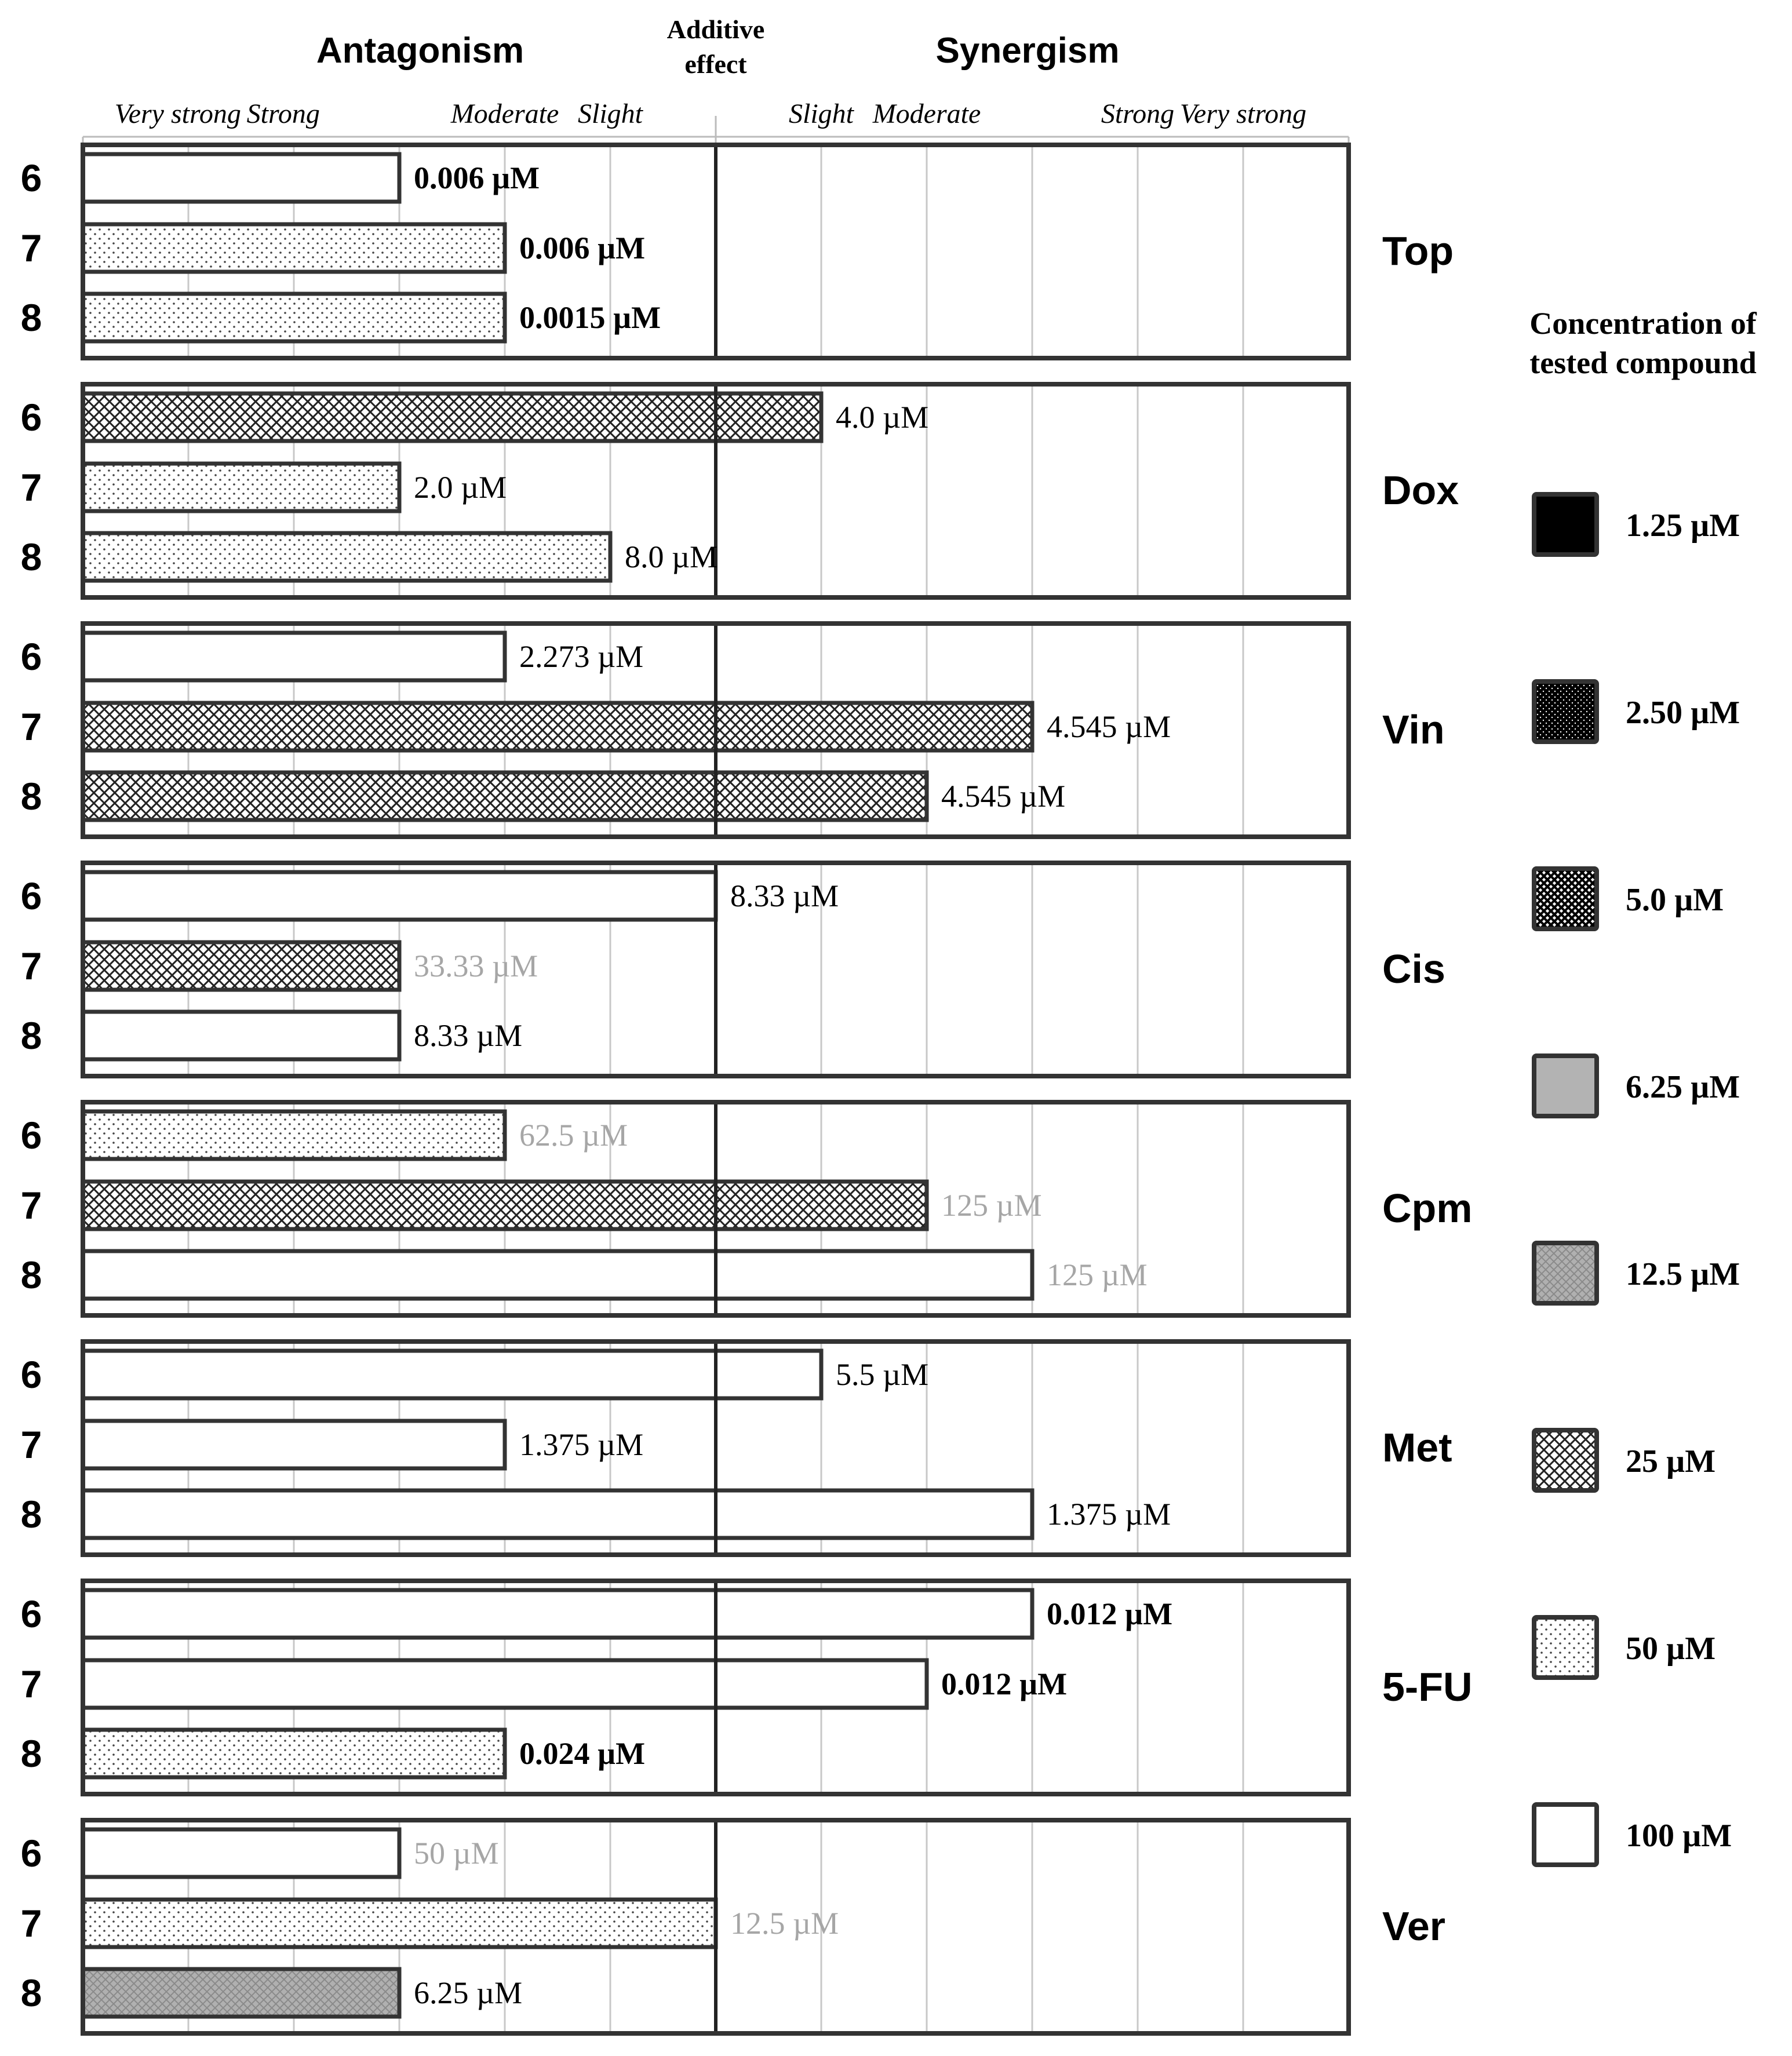 This screenshot has height=2056, width=1792. What do you see at coordinates (784, 1924) in the screenshot?
I see `value-label: 12.5 µM` at bounding box center [784, 1924].